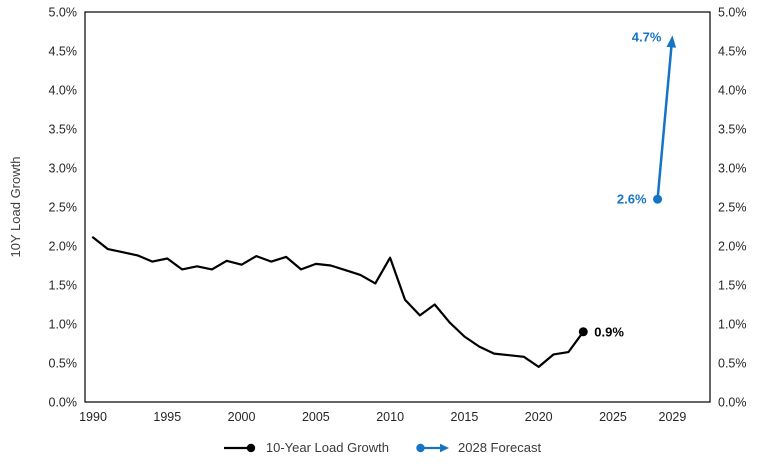 The height and width of the screenshot is (474, 764). Describe the element at coordinates (316, 417) in the screenshot. I see `x-axis-tick-label: 2005` at that location.